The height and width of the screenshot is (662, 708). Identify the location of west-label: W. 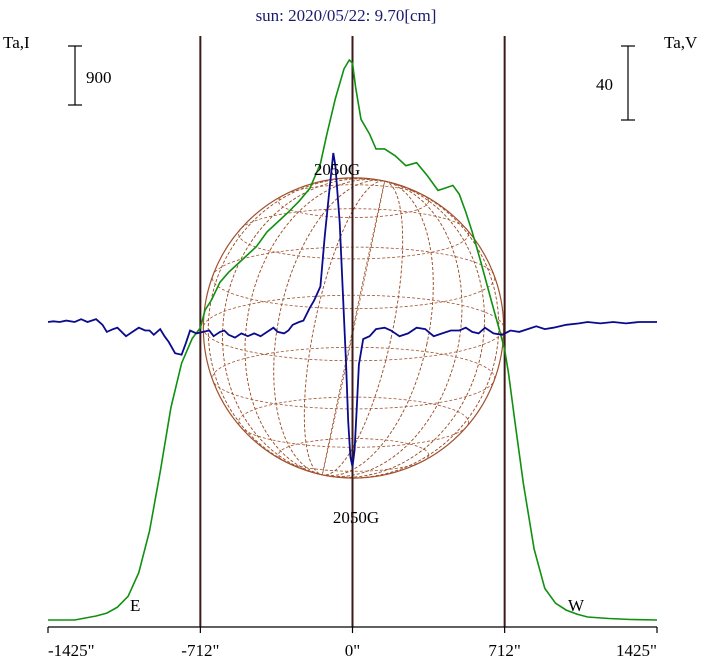
(576, 605).